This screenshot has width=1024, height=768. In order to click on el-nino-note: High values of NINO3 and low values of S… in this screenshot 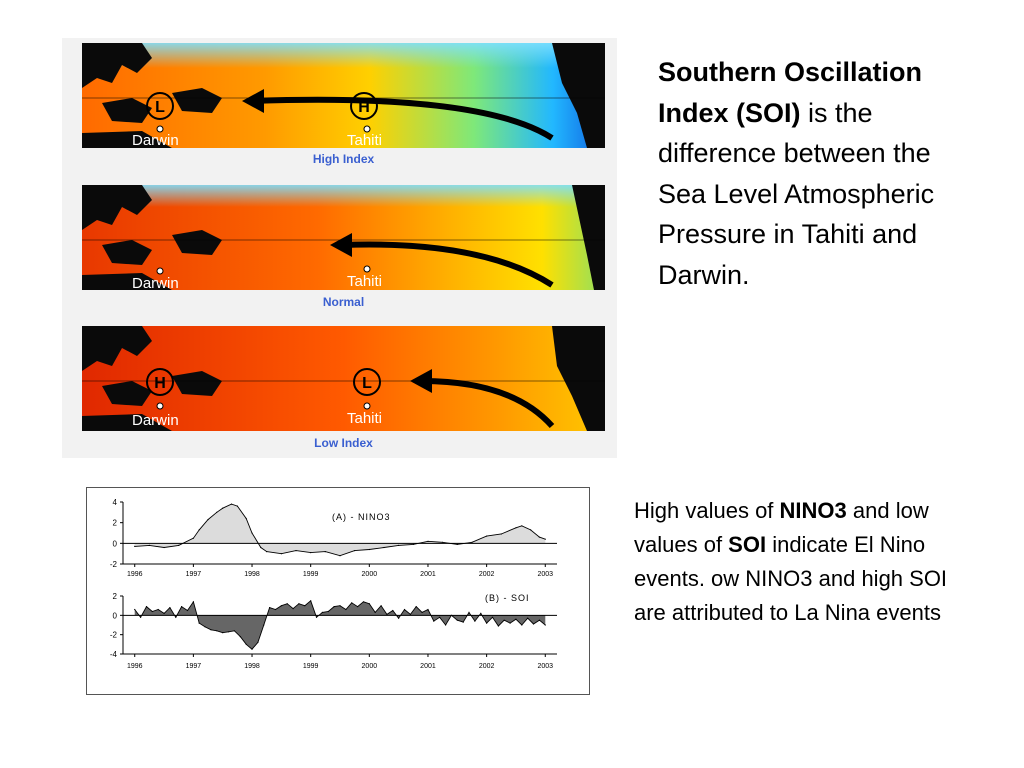, I will do `click(794, 562)`.